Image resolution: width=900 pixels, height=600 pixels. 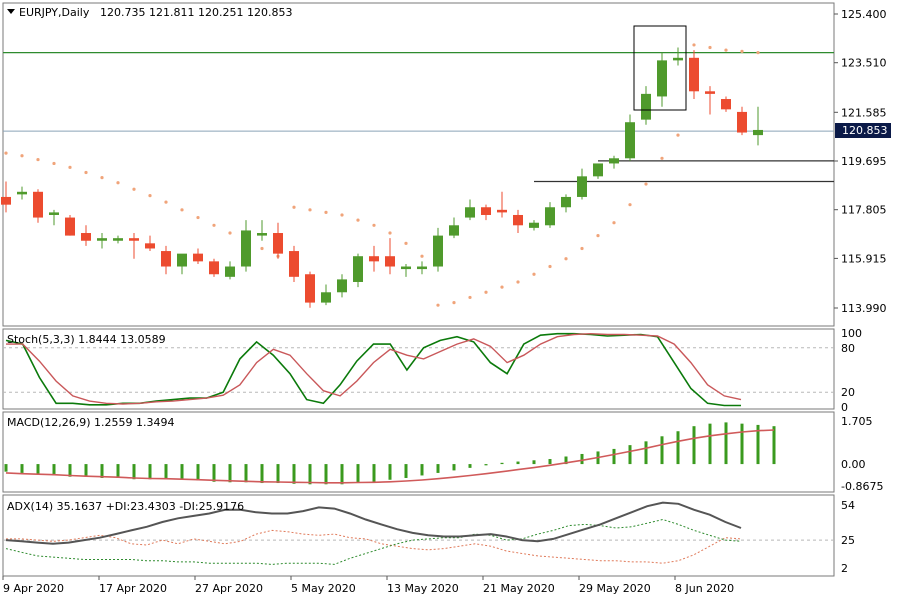 What do you see at coordinates (133, 588) in the screenshot?
I see `x-tick-label: 17 Apr 2020` at bounding box center [133, 588].